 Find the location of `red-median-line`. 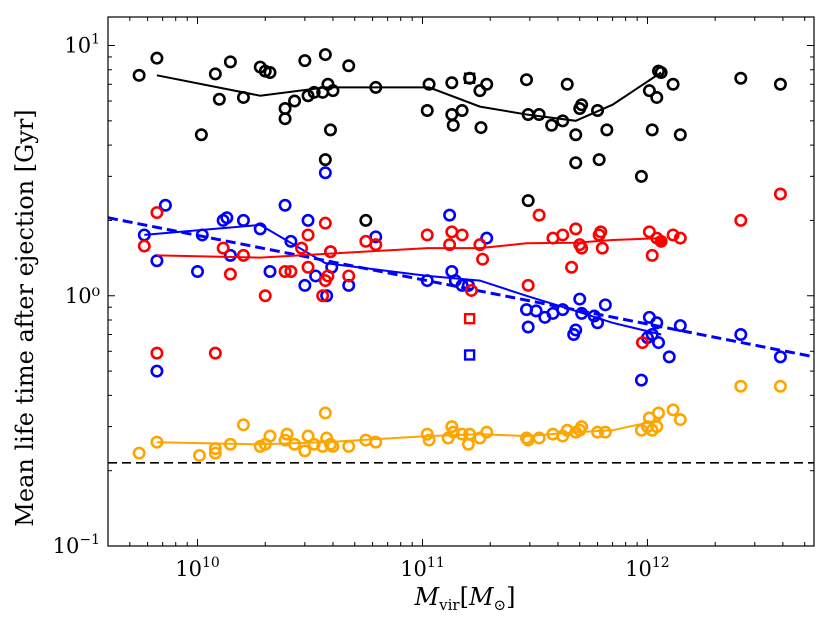

red-median-line is located at coordinates (409, 248).